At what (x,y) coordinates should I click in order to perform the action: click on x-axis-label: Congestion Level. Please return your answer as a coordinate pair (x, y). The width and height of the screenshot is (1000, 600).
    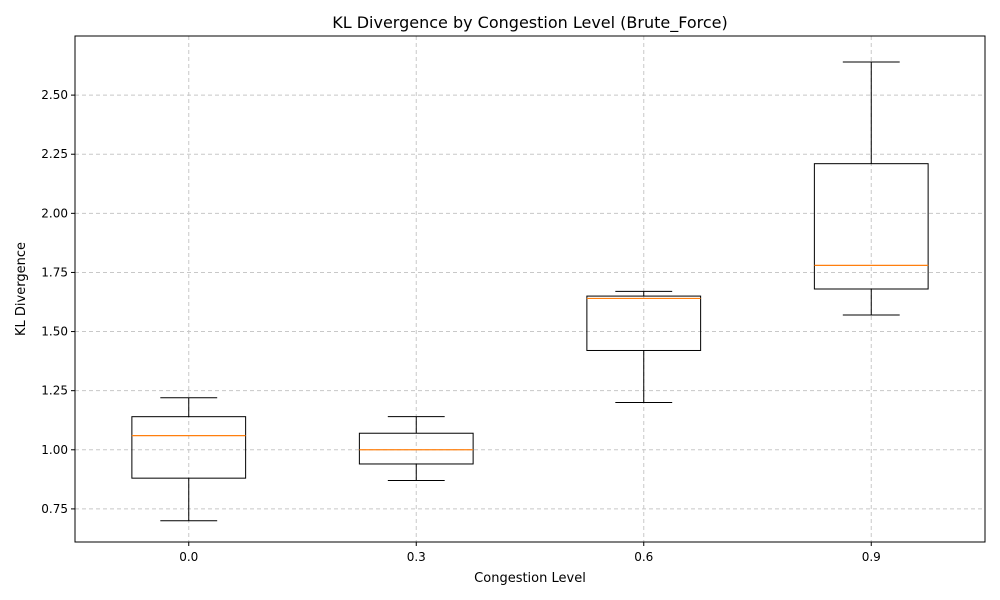
    Looking at the image, I should click on (530, 578).